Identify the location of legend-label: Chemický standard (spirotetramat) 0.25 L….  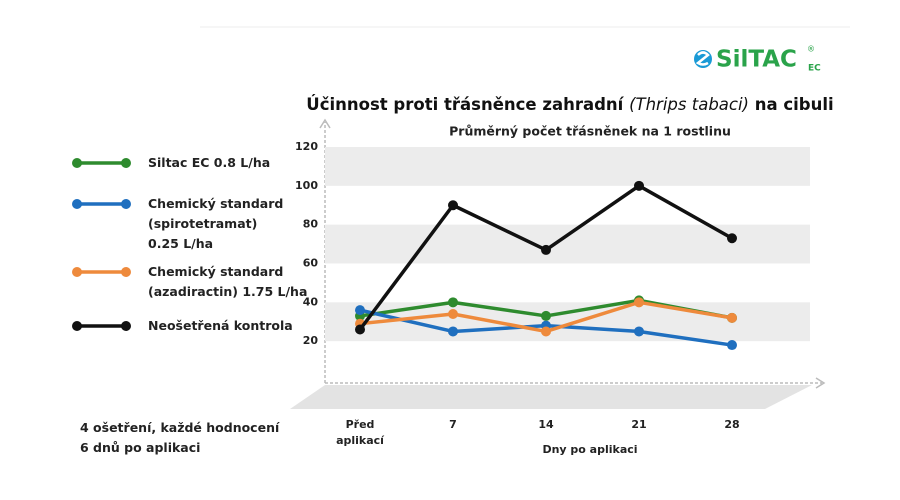
(216, 223).